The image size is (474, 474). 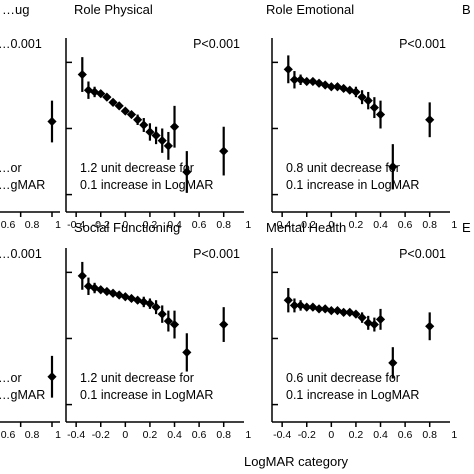 What do you see at coordinates (296, 461) in the screenshot?
I see `x-axis-title: LogMAR category` at bounding box center [296, 461].